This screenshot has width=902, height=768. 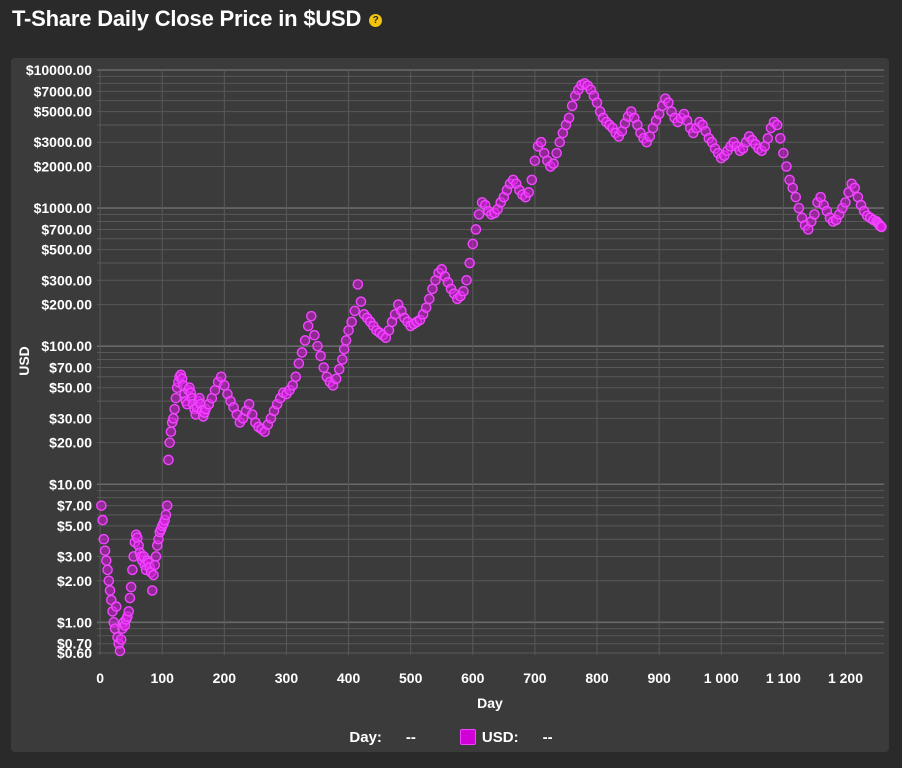 I want to click on chart-header: T-Share Daily Close Price in $USD ?, so click(x=197, y=19).